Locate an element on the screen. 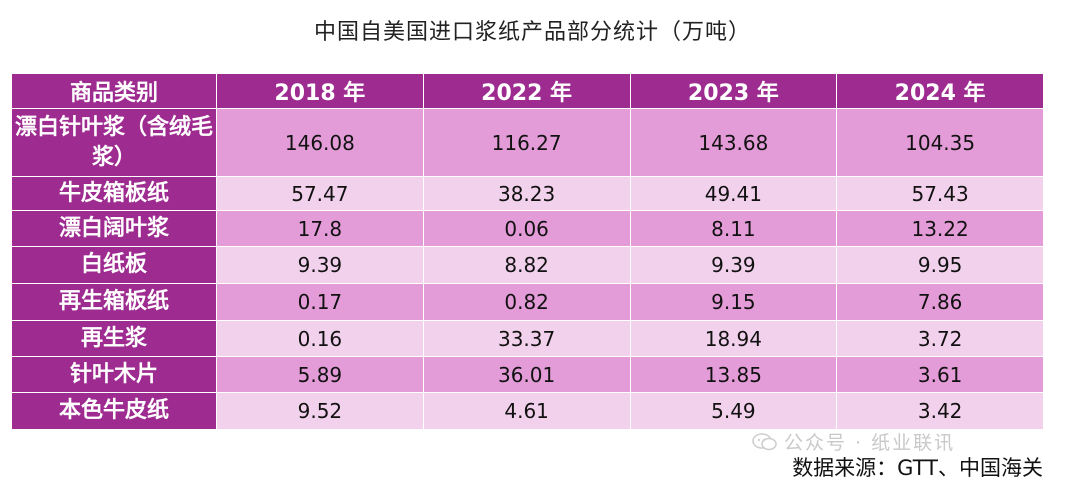  row-category-label: 再生箱板纸 is located at coordinates (114, 302).